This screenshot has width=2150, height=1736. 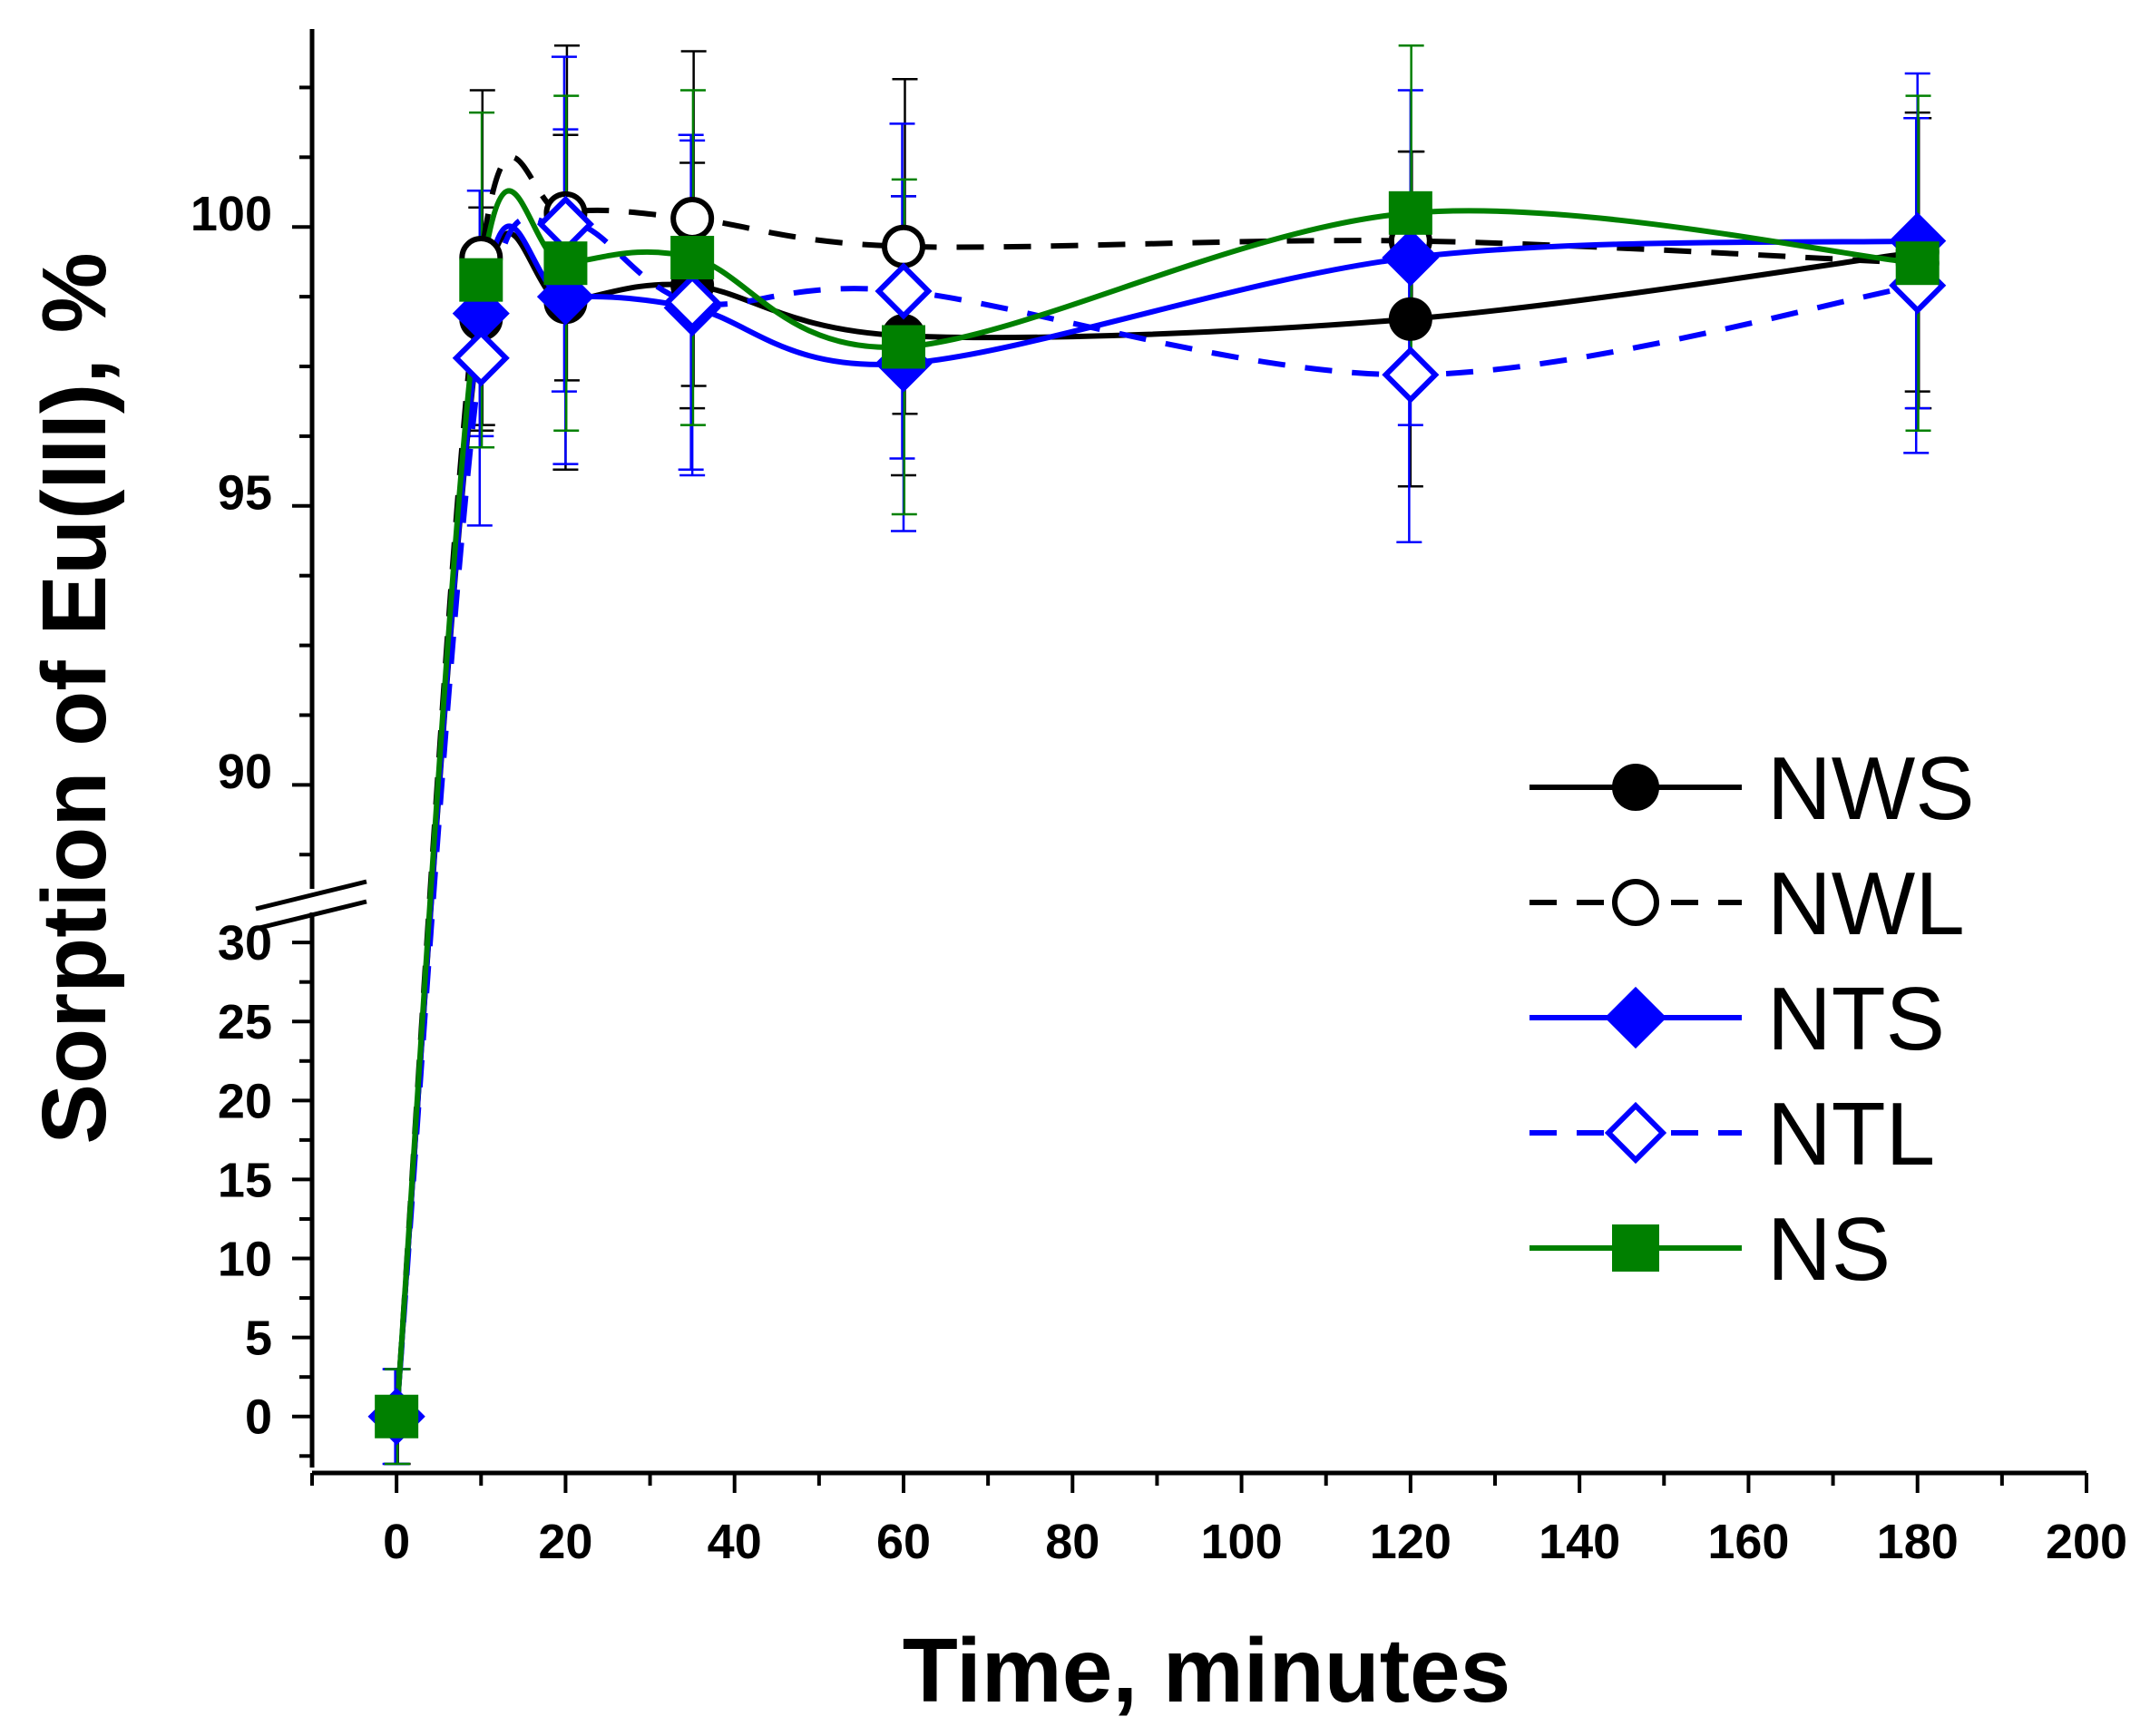 I want to click on x-tick-label: 140, so click(x=1579, y=1542).